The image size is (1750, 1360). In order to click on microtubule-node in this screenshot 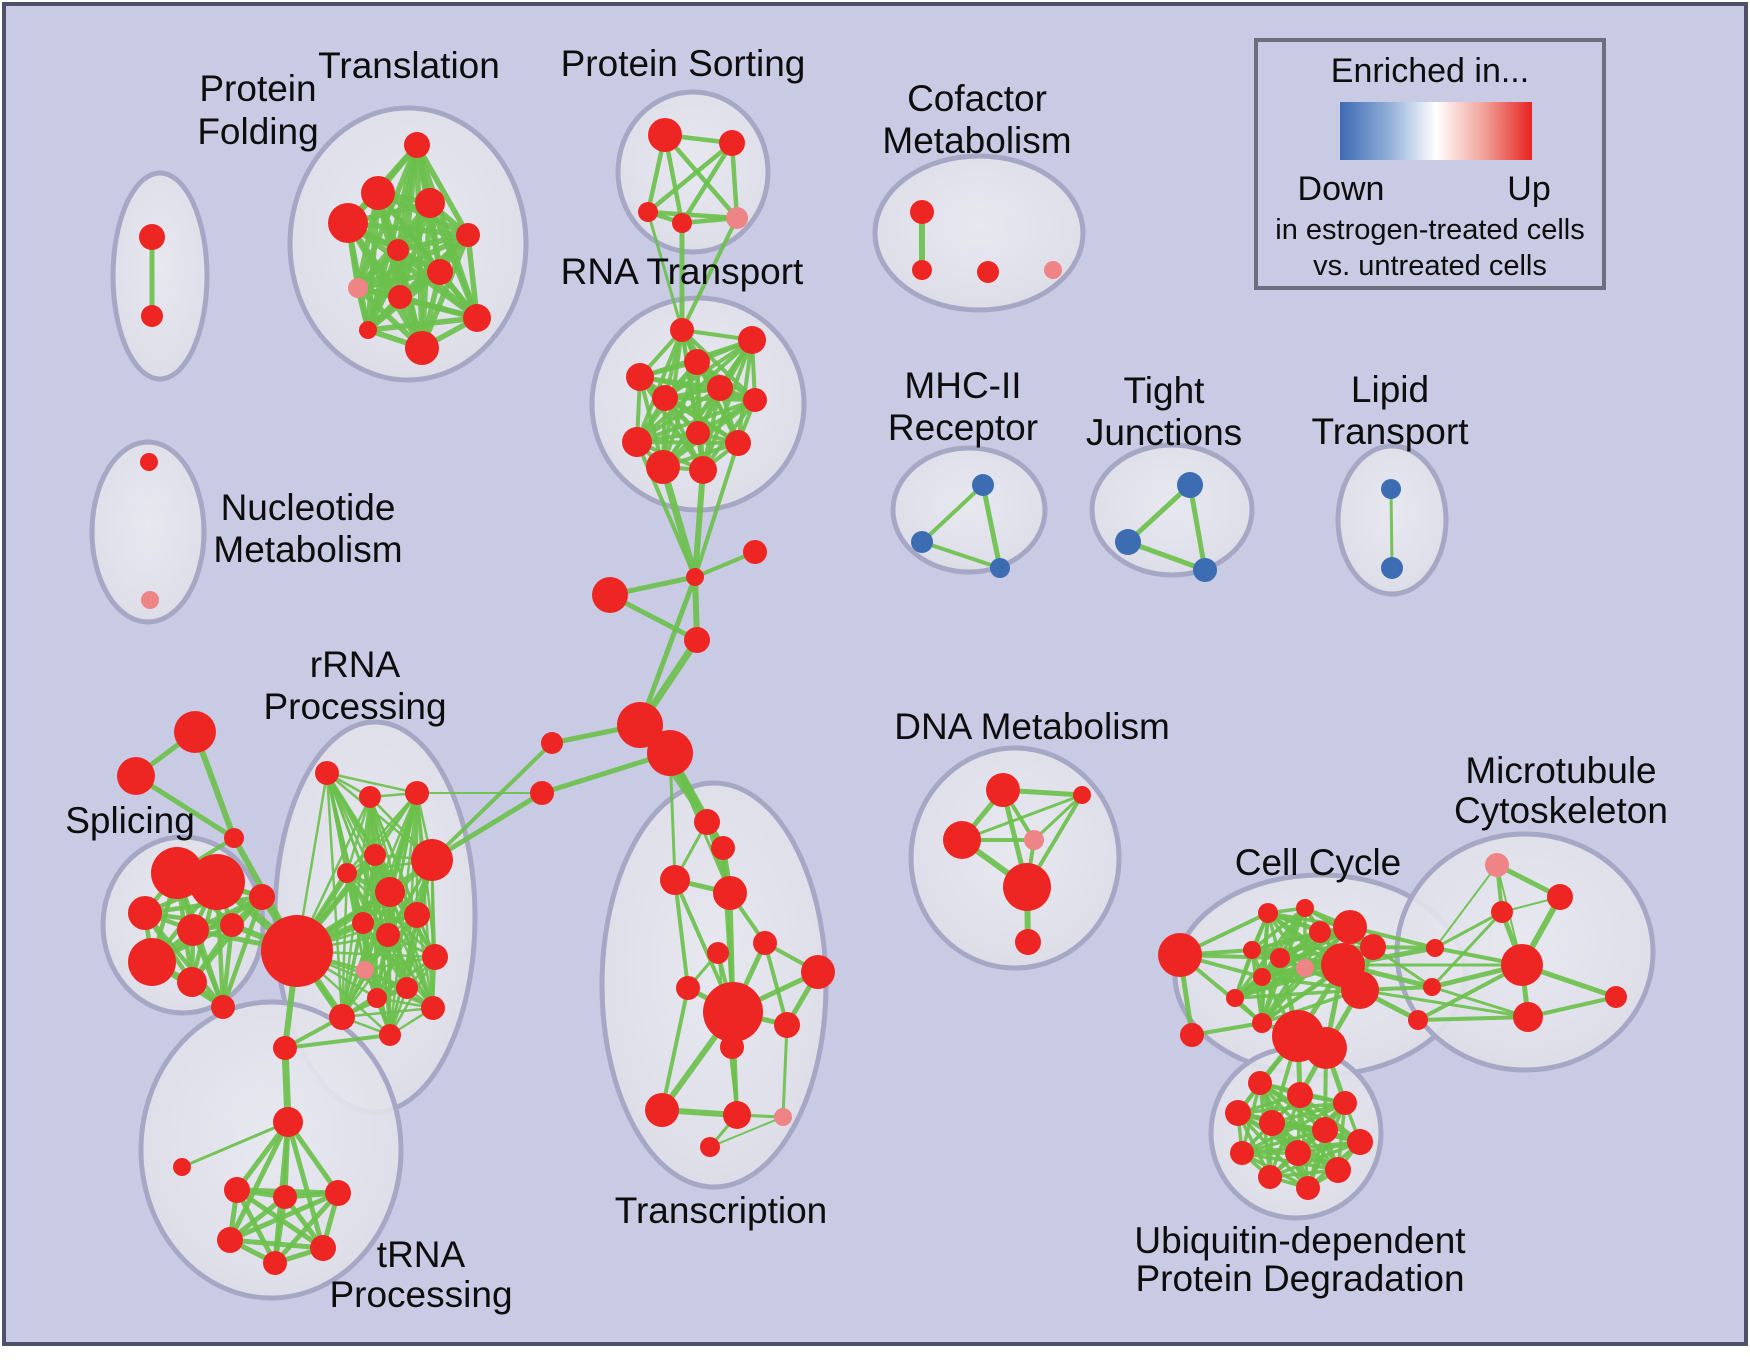, I will do `click(1560, 897)`.